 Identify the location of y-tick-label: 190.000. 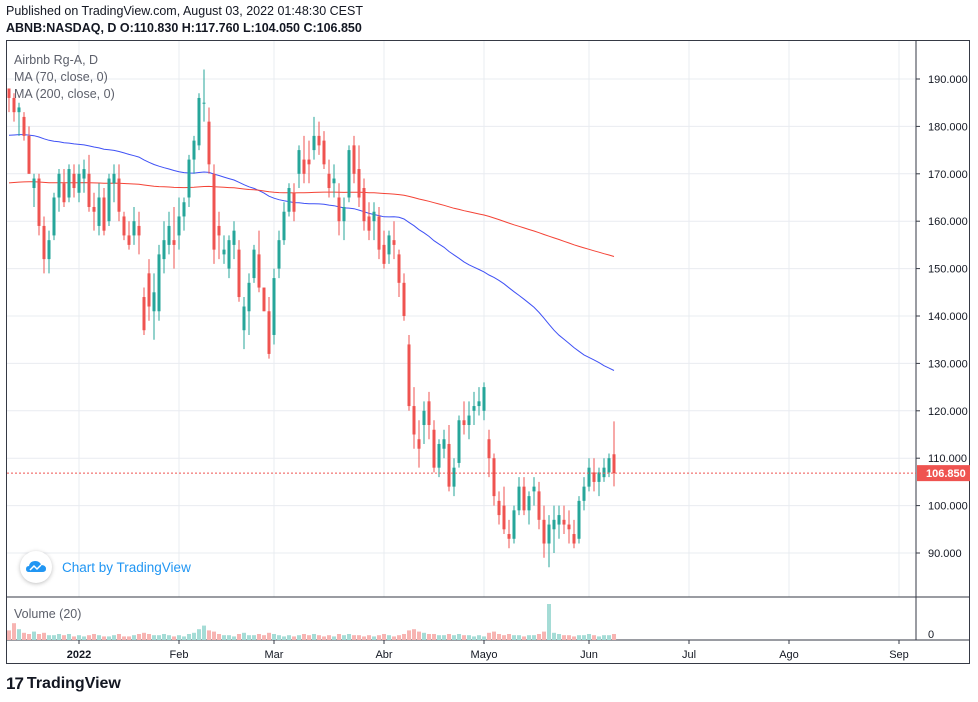
(948, 80).